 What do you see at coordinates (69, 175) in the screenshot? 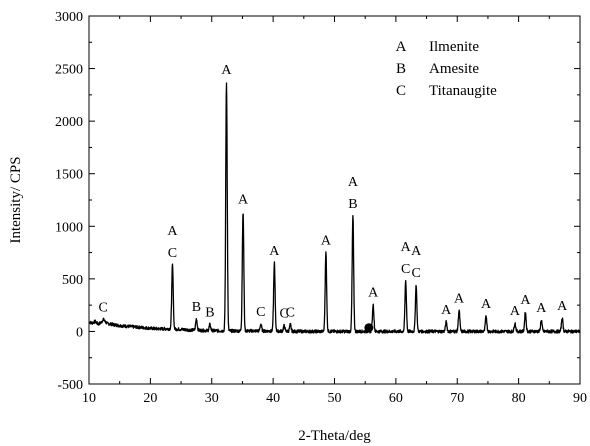
I see `y-tick-label: 1500` at bounding box center [69, 175].